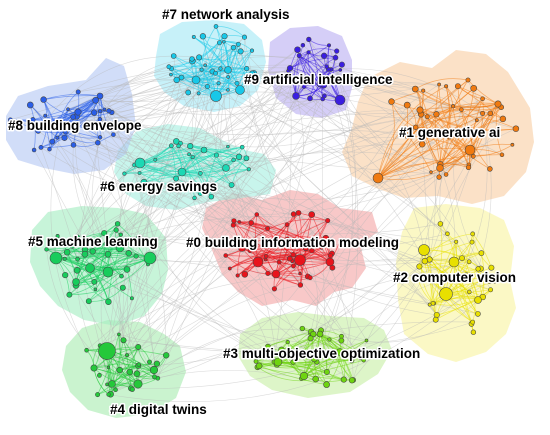  I want to click on cluster-label-1: #1 generative ai, so click(449, 132).